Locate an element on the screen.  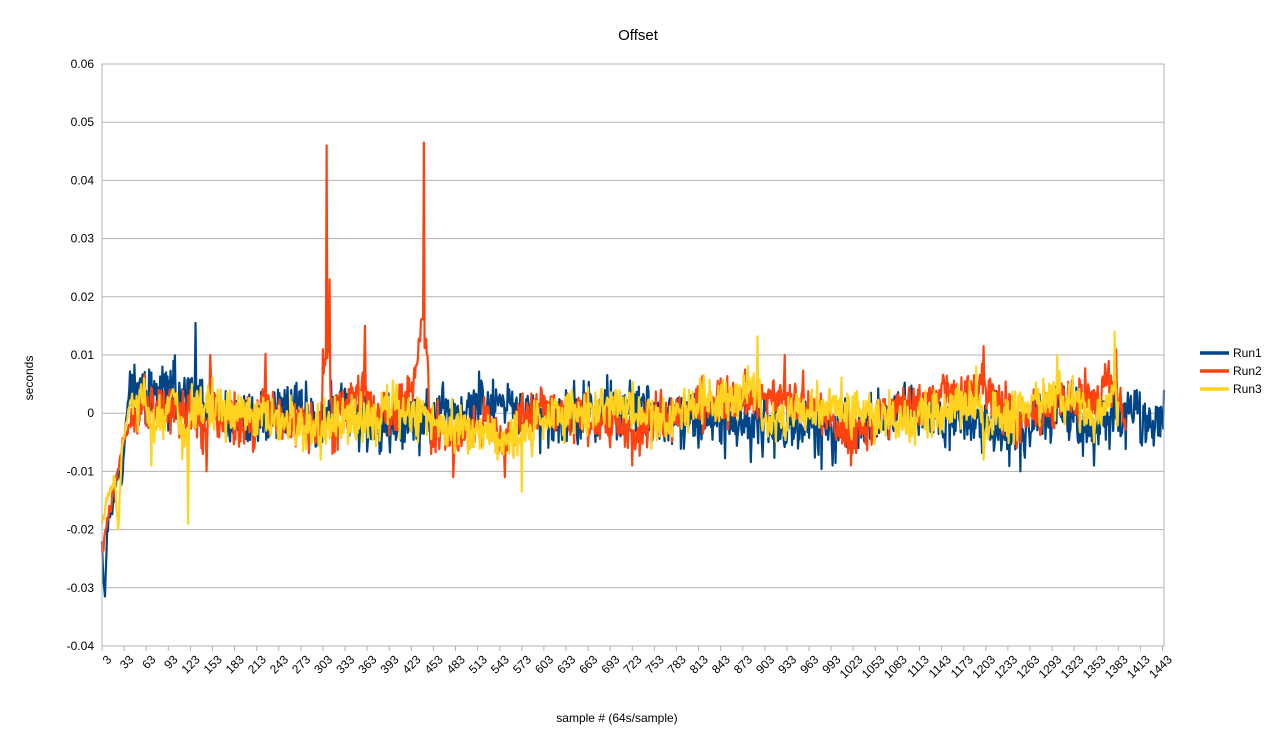
x-tick-label: 783 is located at coordinates (677, 664).